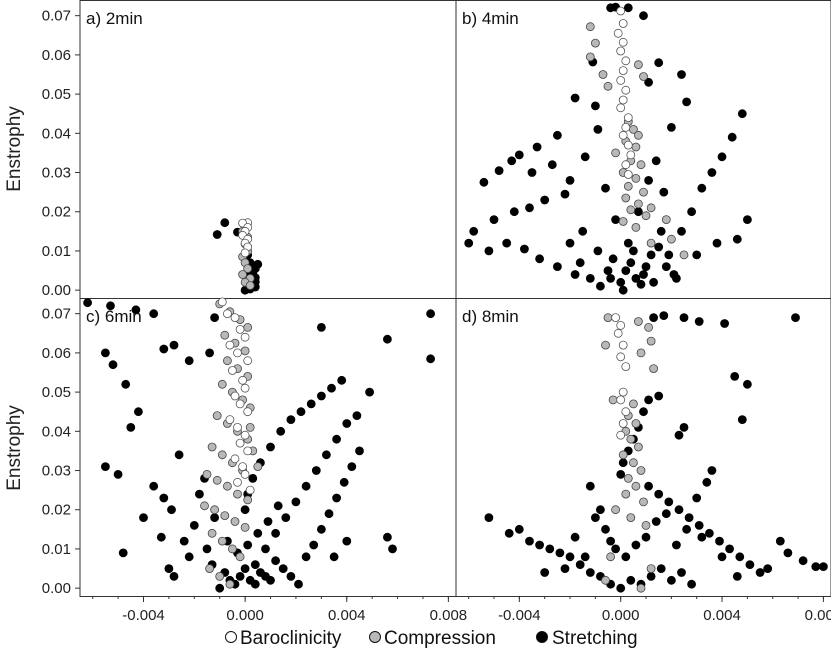  I want to click on legend-marker-stretching, so click(542, 637).